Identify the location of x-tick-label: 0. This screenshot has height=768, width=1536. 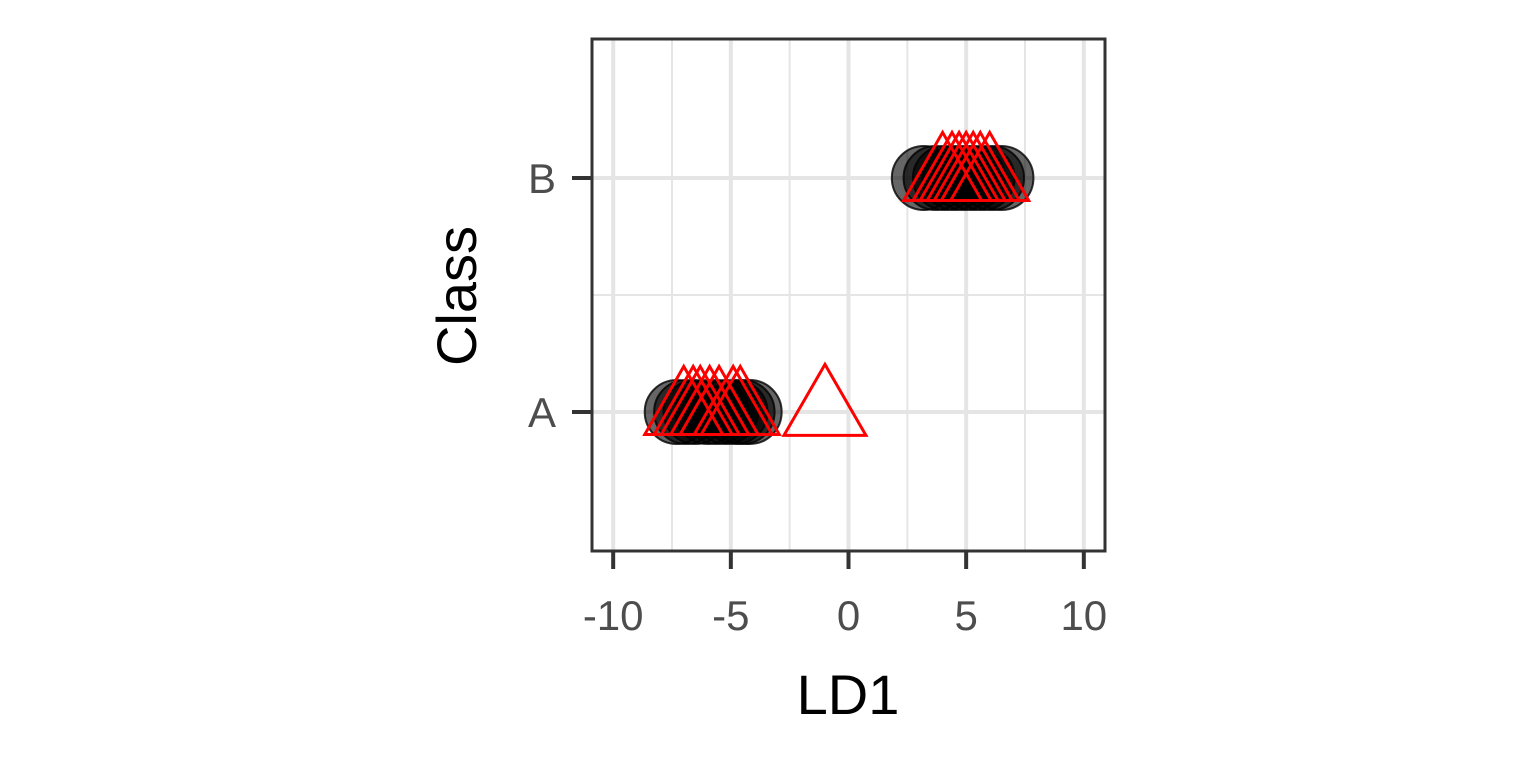
(848, 615).